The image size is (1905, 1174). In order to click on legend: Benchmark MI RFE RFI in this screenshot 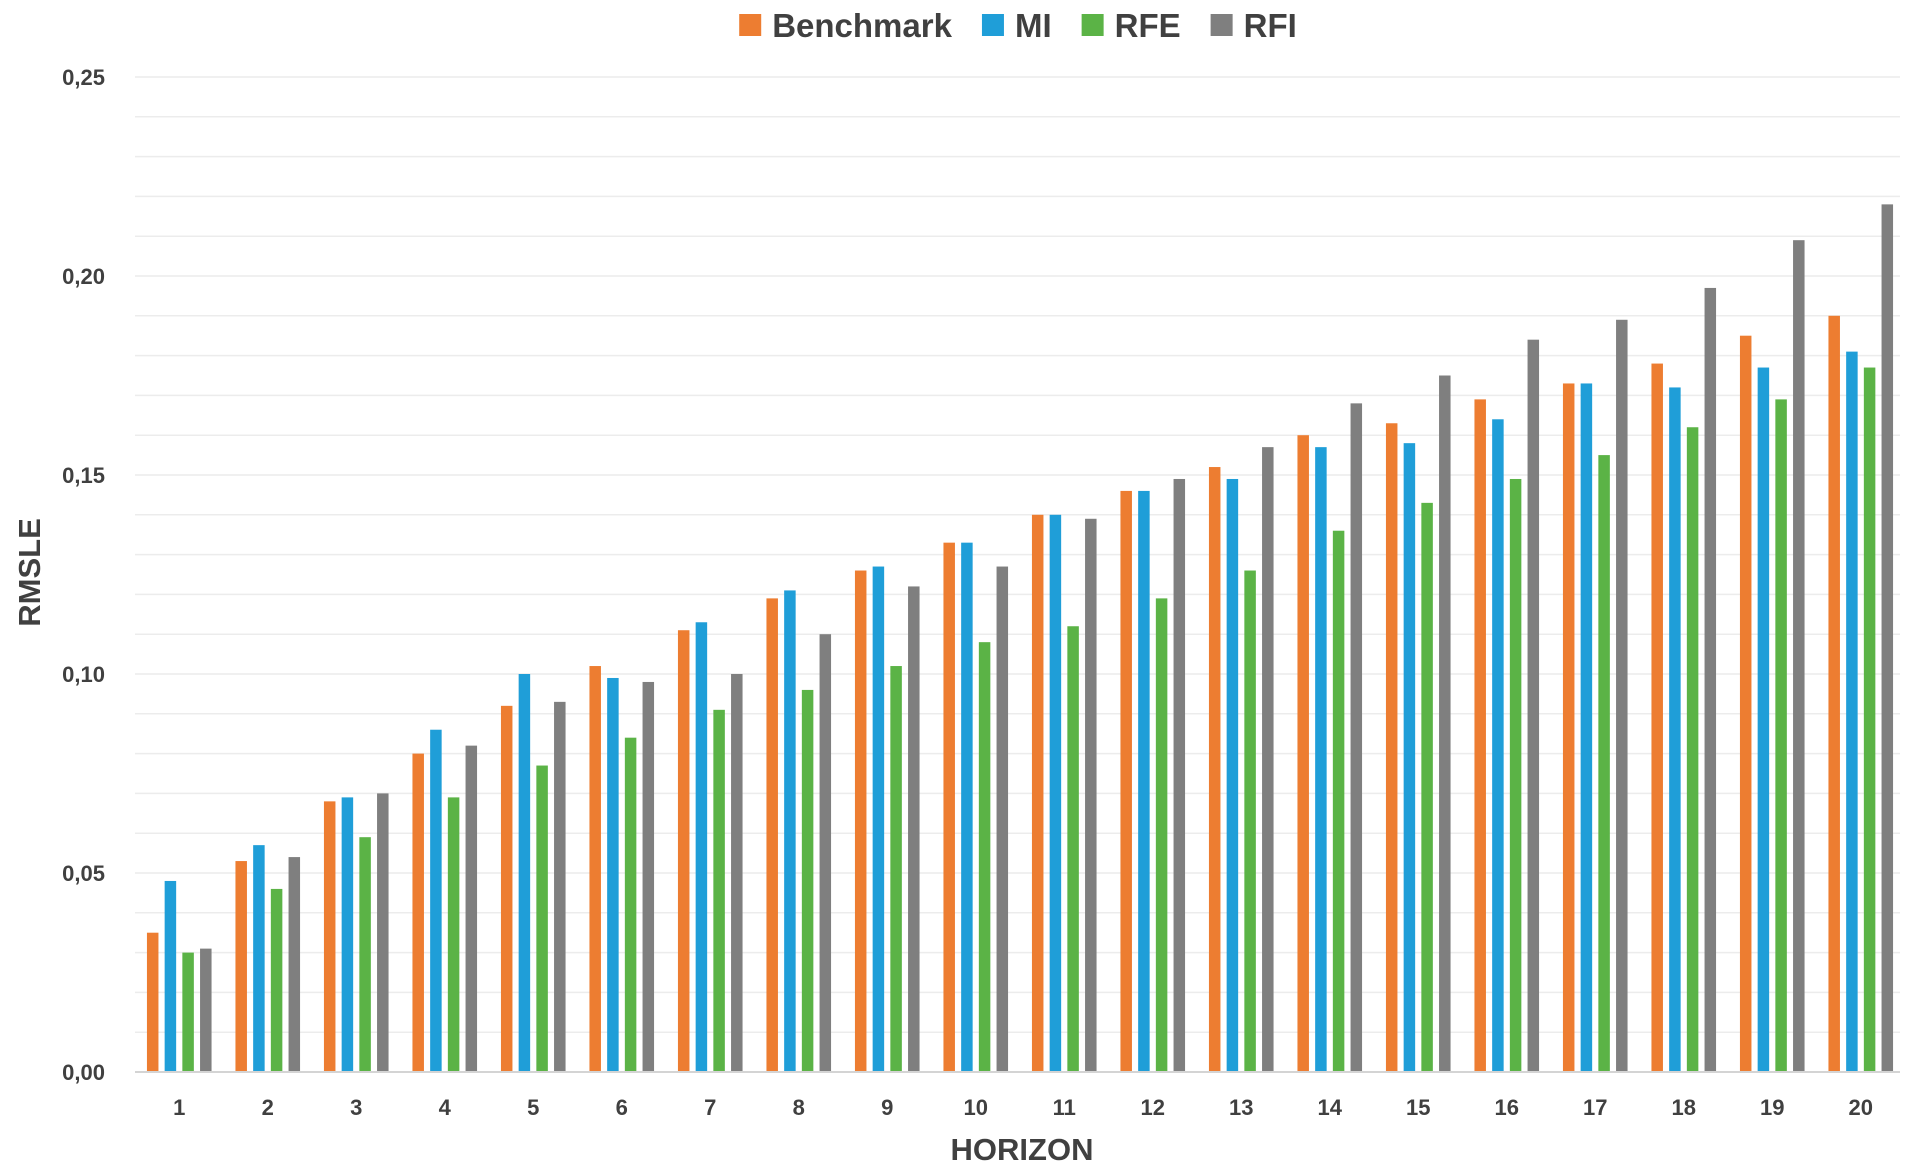, I will do `click(1018, 25)`.